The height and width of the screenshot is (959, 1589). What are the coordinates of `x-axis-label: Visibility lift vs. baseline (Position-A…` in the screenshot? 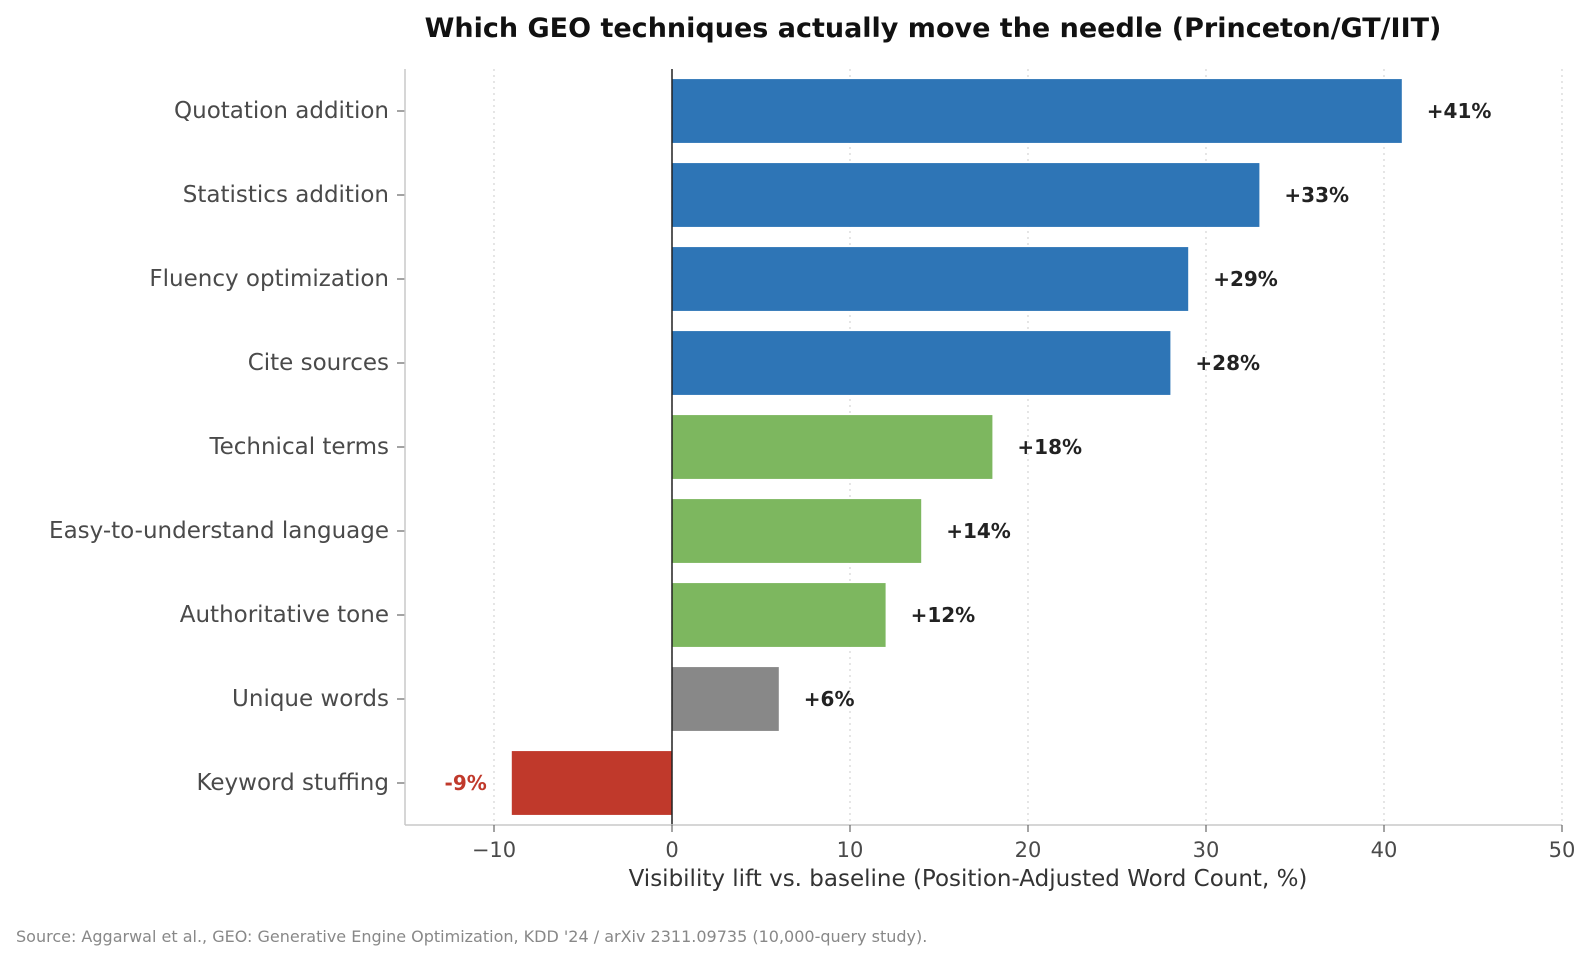 It's located at (968, 879).